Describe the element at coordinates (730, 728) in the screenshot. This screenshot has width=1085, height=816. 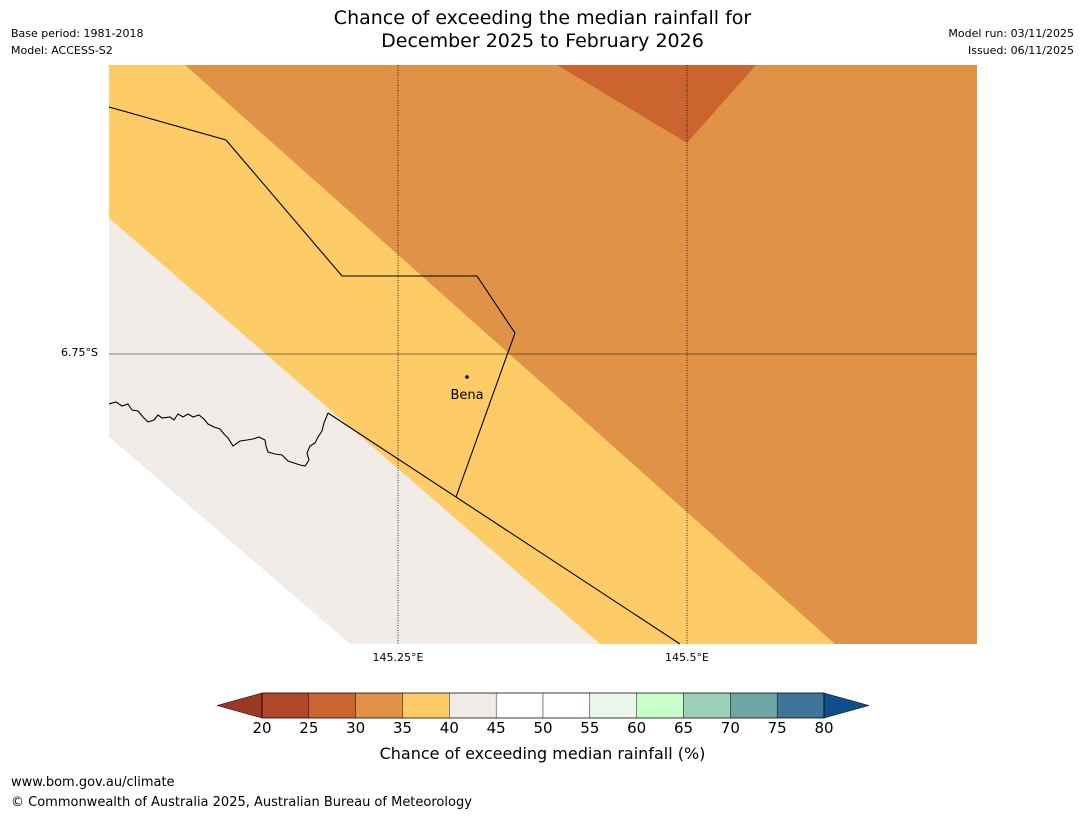
I see `colorbar-tick-70: 70` at that location.